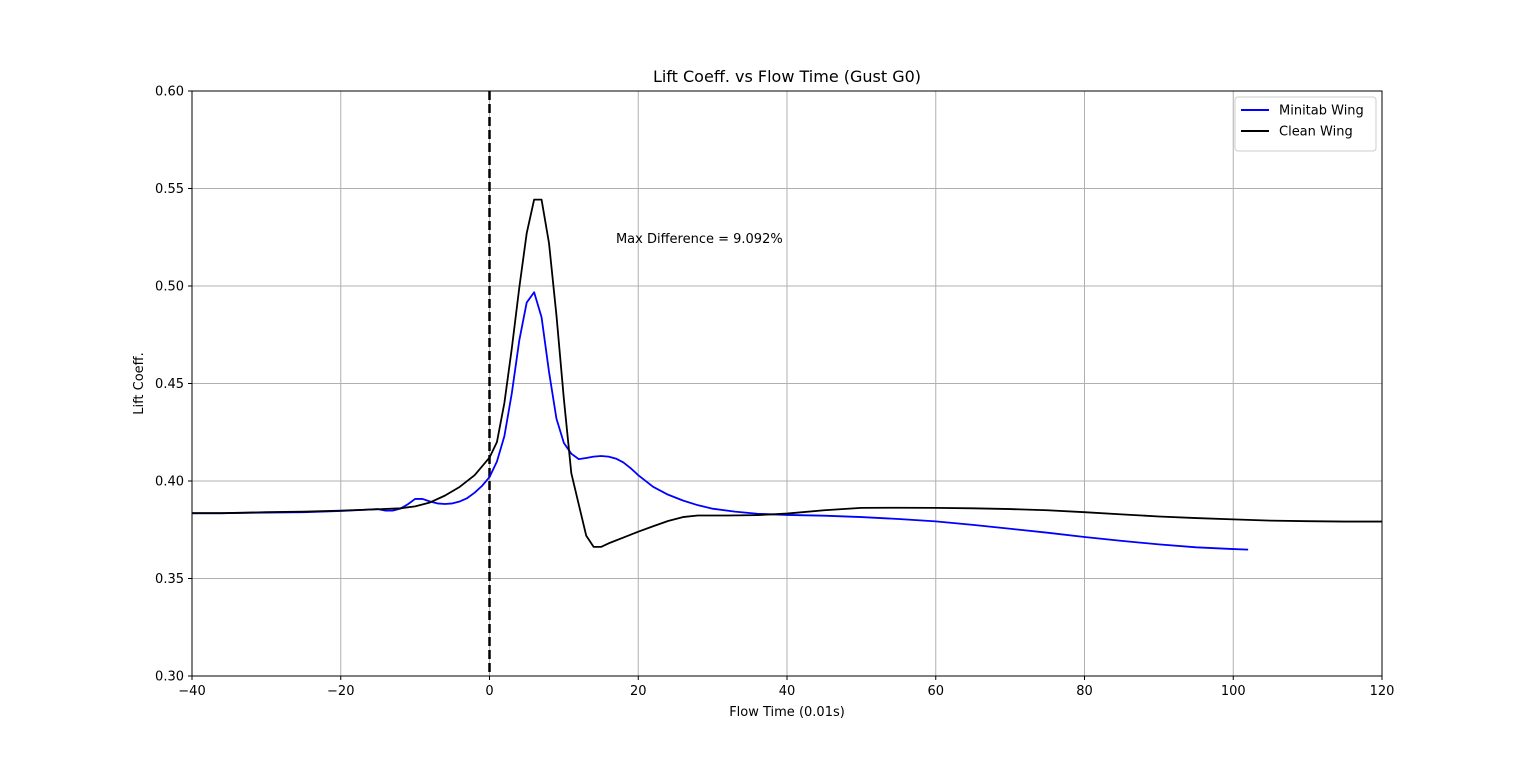 The image size is (1536, 763). I want to click on x-tick-label: 40, so click(787, 691).